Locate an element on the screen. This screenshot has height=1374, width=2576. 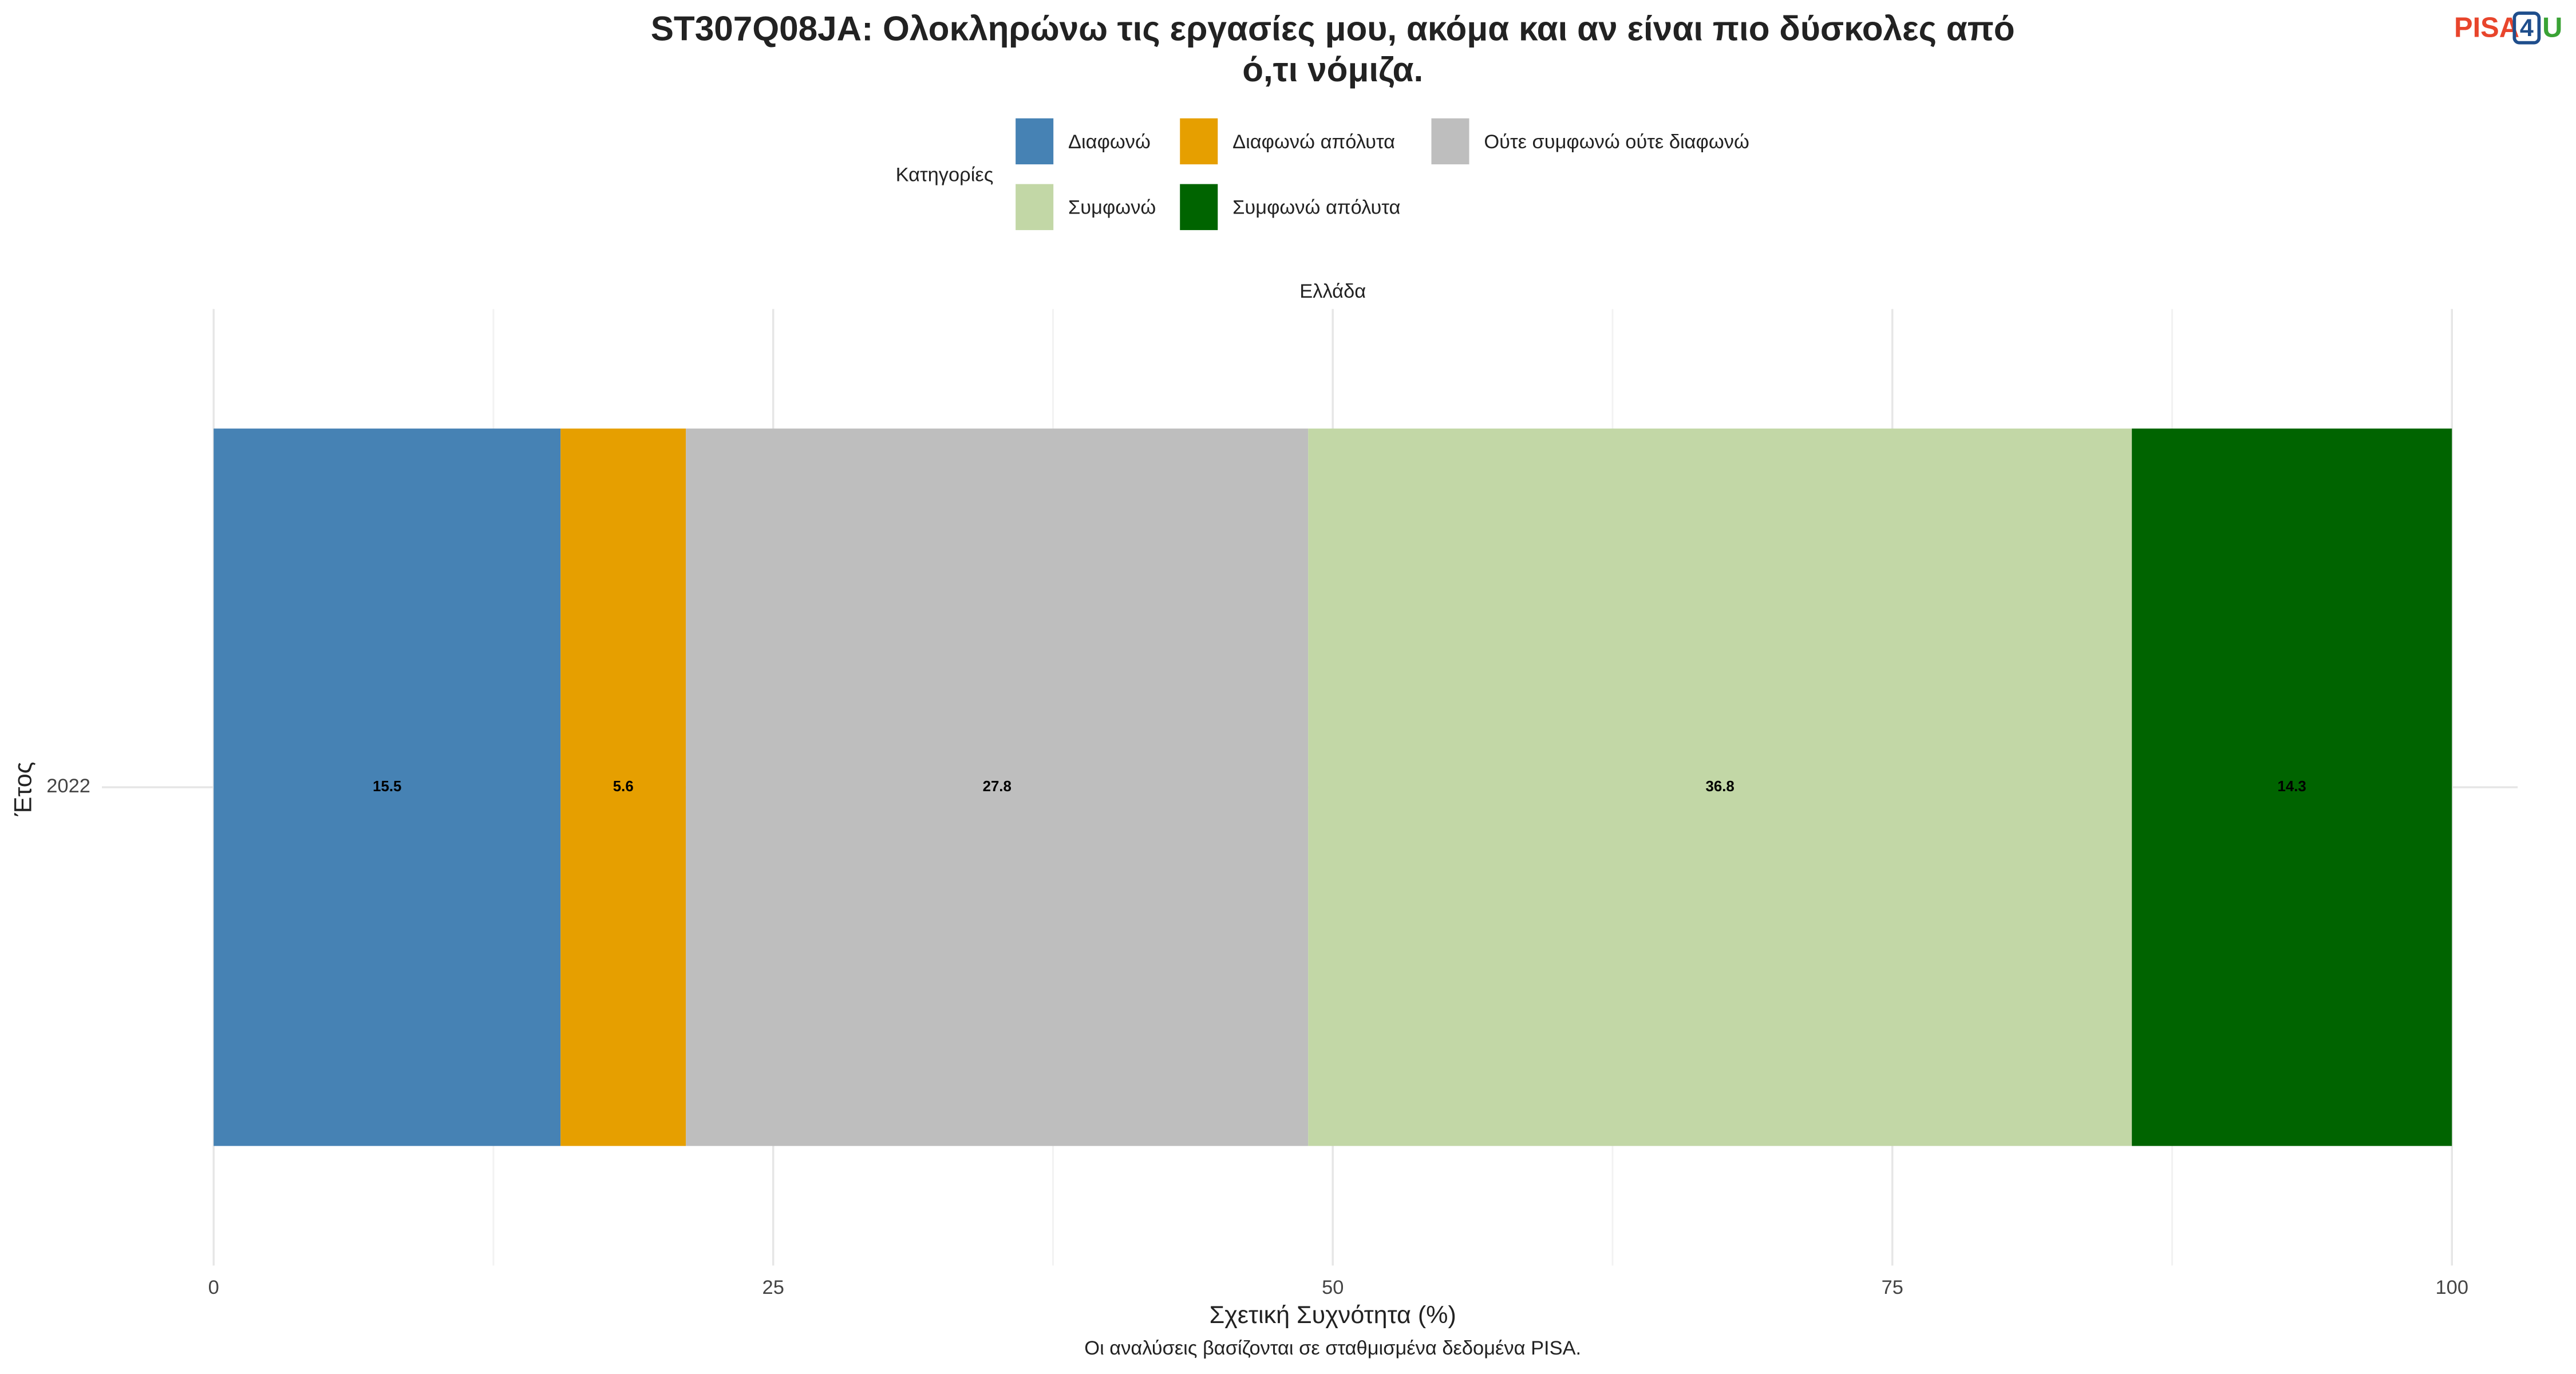
facet-label: Ελλάδα is located at coordinates (1332, 291).